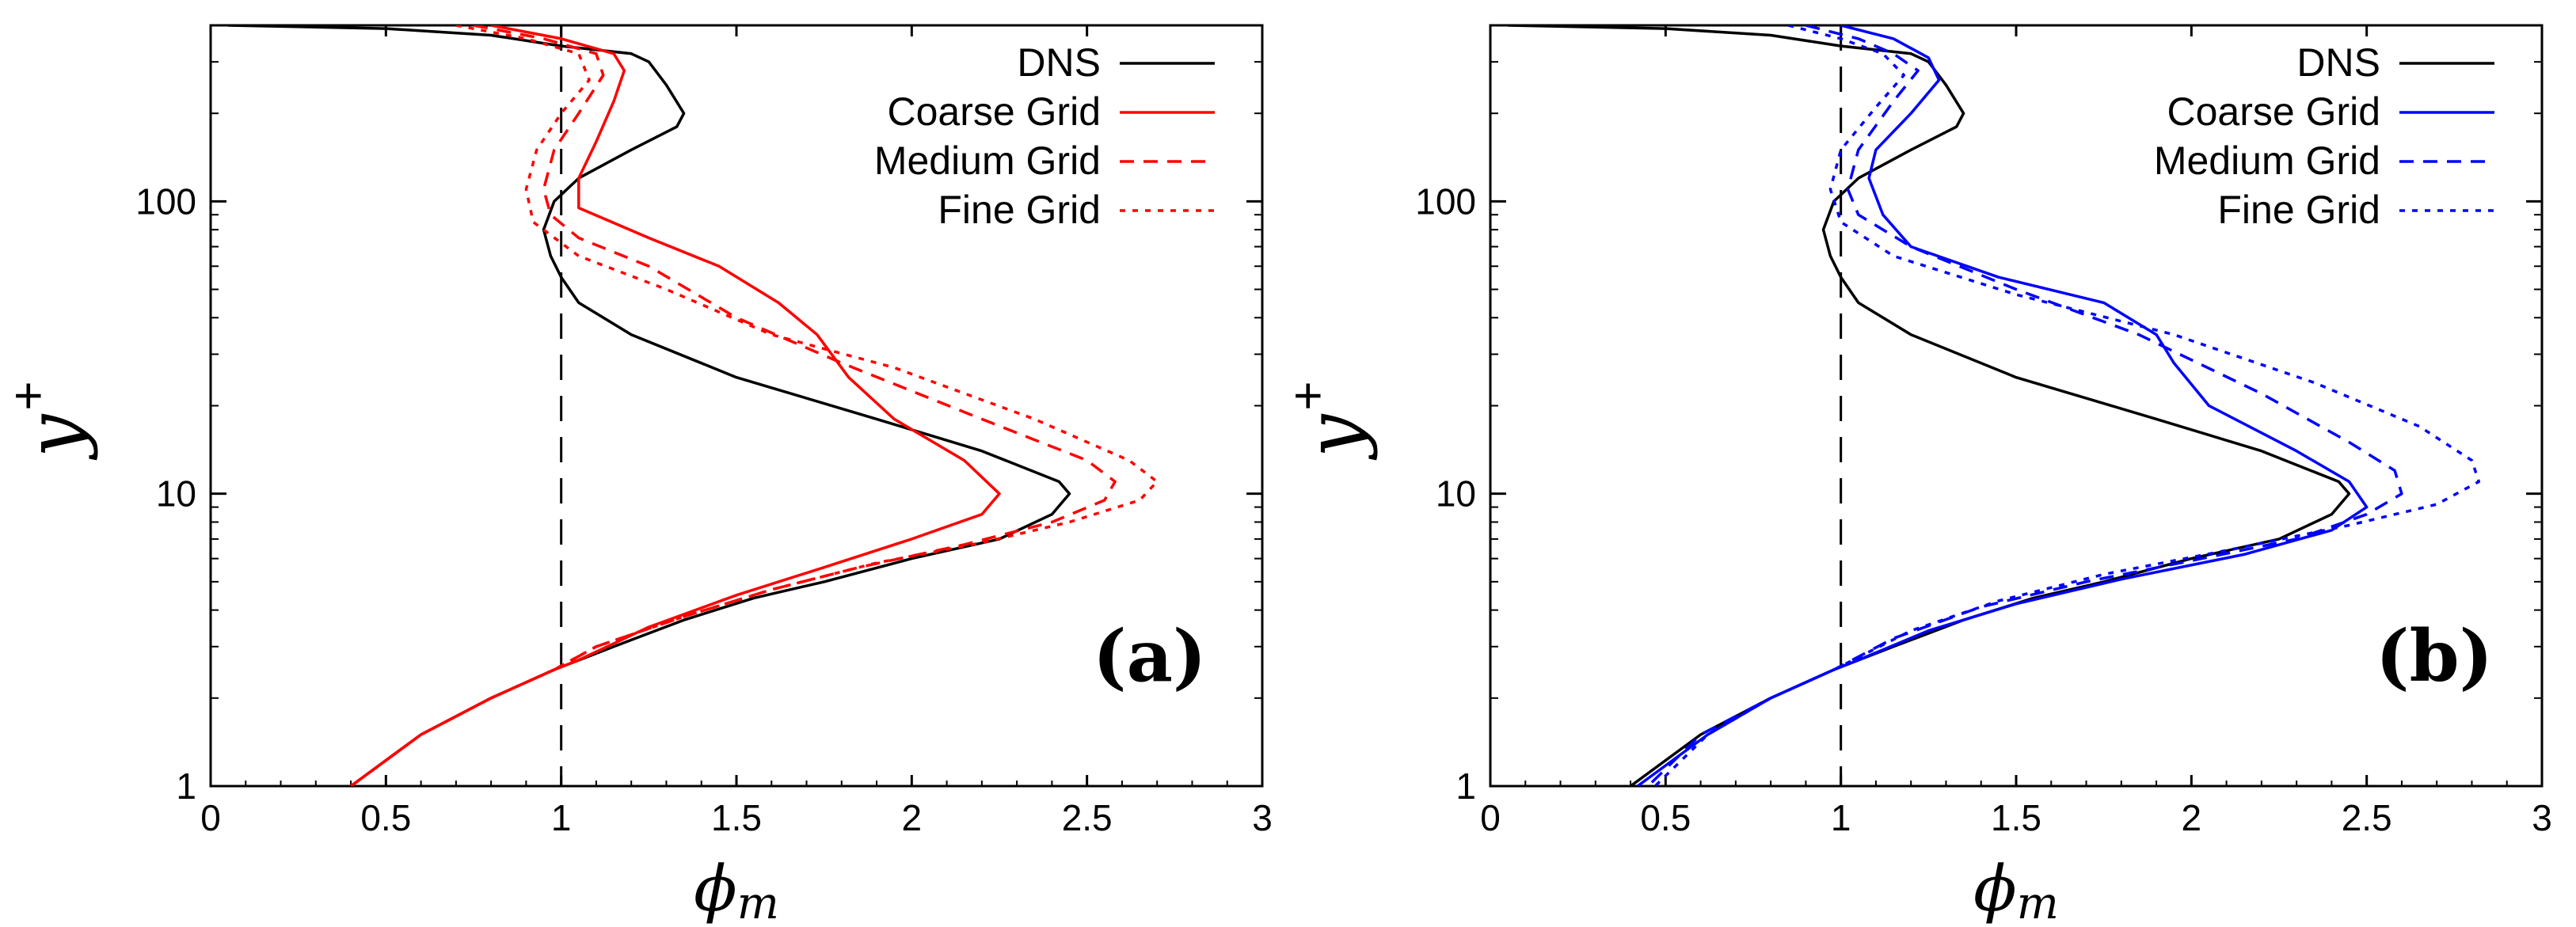 The width and height of the screenshot is (2576, 927). Describe the element at coordinates (1465, 786) in the screenshot. I see `panel-b-ytick-label: 1` at that location.